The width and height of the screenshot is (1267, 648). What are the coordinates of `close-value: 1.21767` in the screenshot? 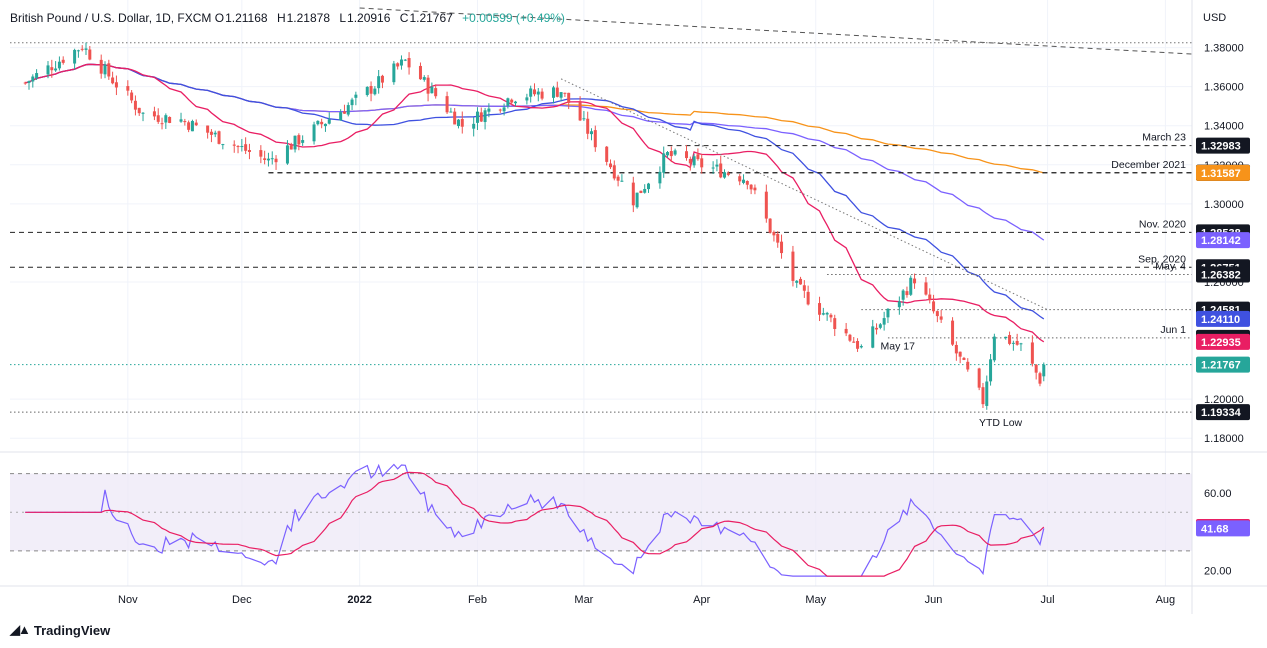 It's located at (431, 18).